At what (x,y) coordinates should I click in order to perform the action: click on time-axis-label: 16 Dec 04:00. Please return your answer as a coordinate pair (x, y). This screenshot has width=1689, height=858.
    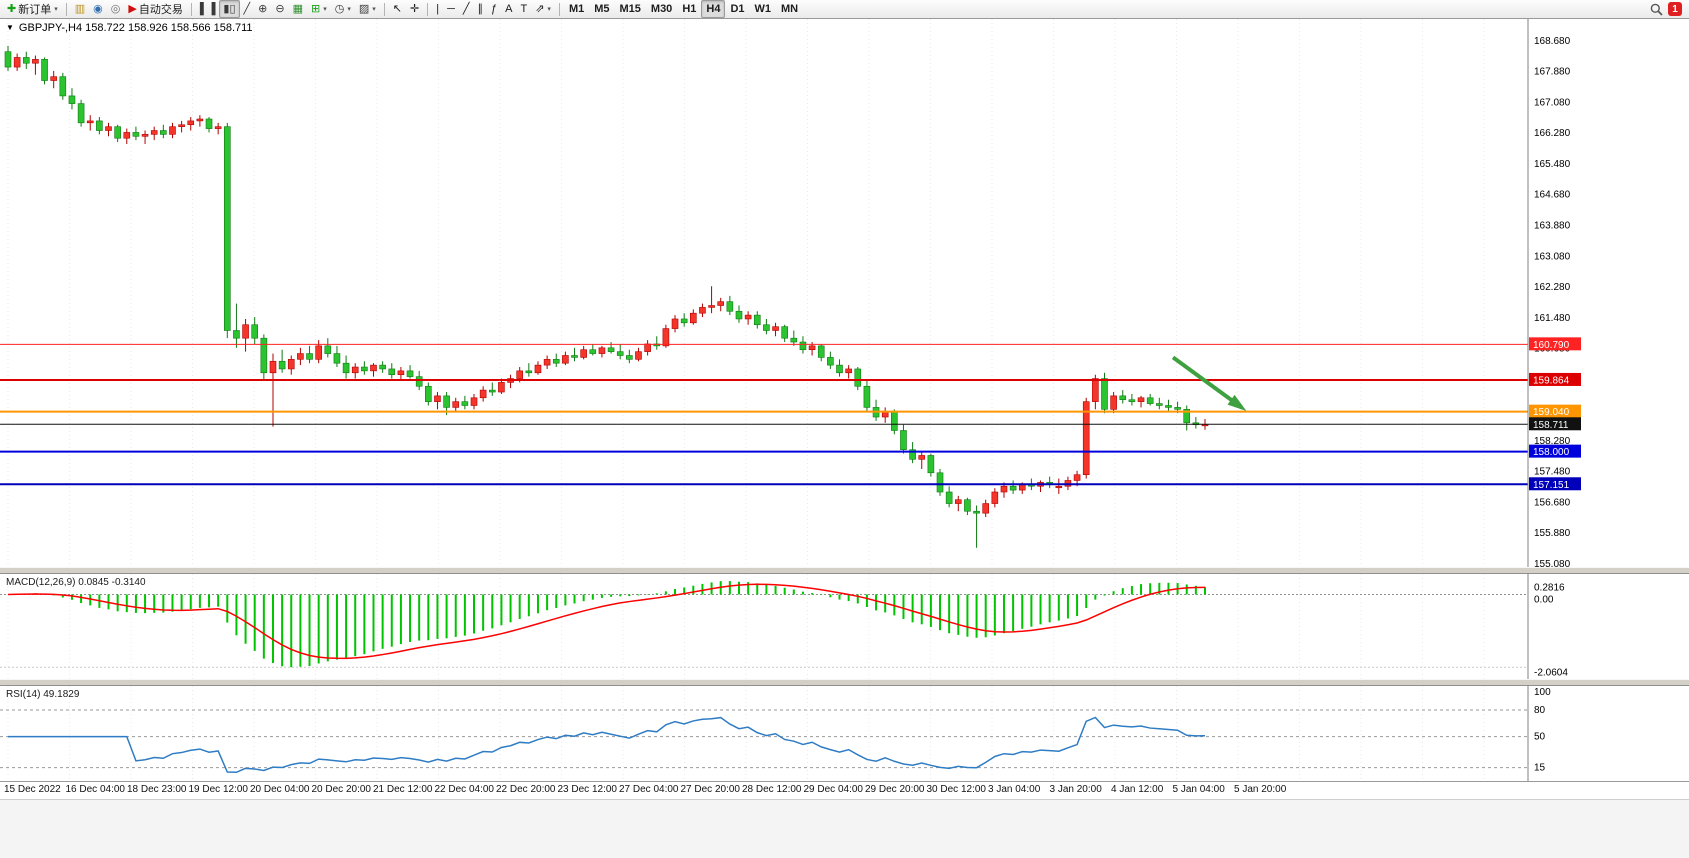
    Looking at the image, I should click on (95, 789).